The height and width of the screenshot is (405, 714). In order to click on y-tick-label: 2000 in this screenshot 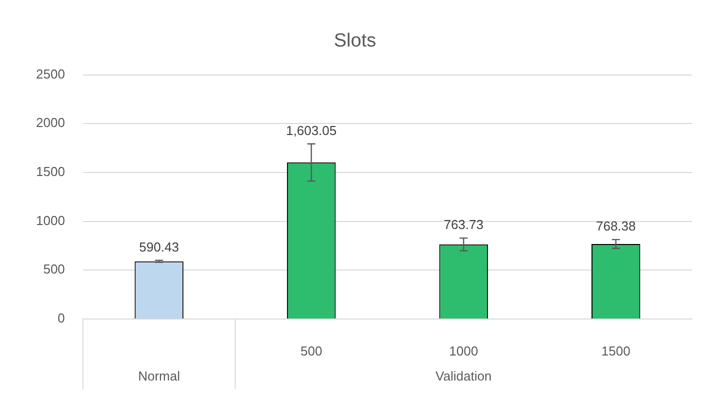, I will do `click(50, 122)`.